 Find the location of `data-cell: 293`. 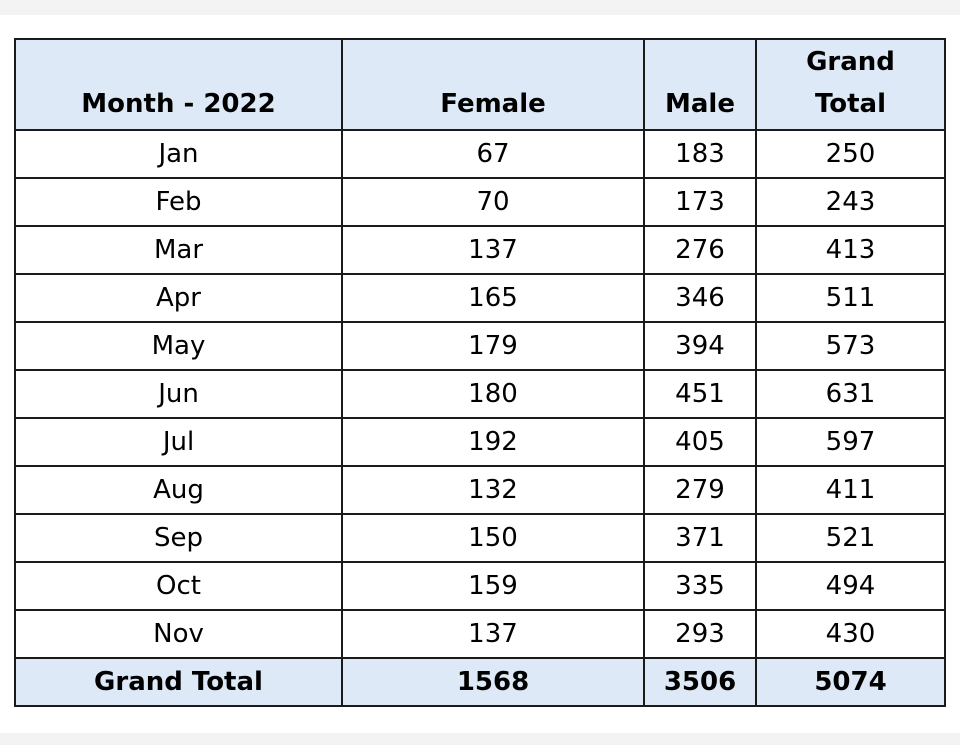

data-cell: 293 is located at coordinates (700, 634).